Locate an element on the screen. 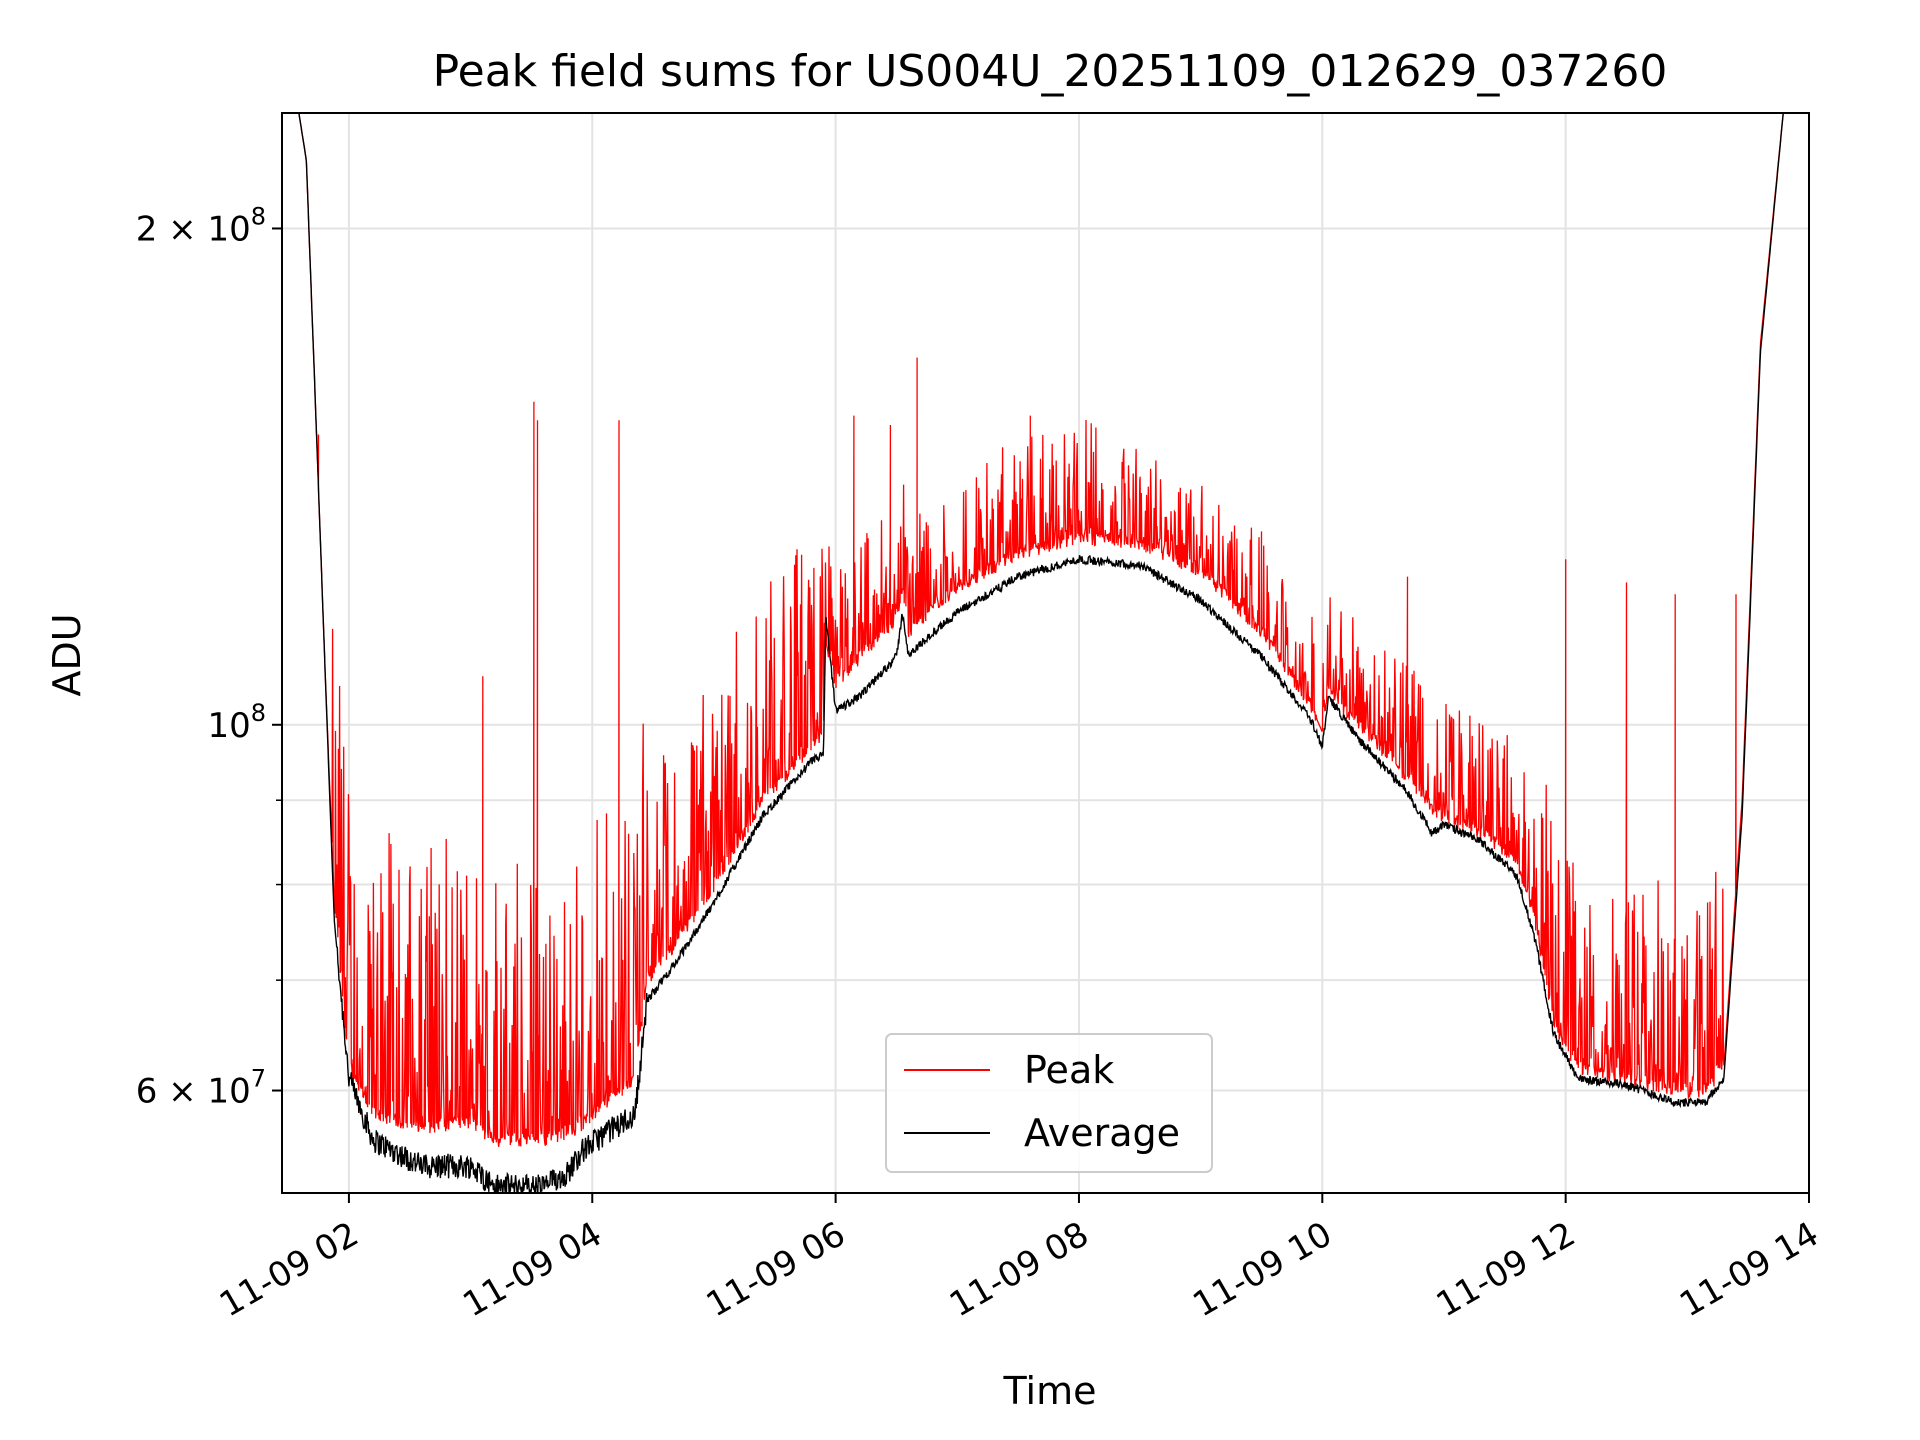 Image resolution: width=1920 pixels, height=1440 pixels. y-tick-label: 108 is located at coordinates (236, 722).